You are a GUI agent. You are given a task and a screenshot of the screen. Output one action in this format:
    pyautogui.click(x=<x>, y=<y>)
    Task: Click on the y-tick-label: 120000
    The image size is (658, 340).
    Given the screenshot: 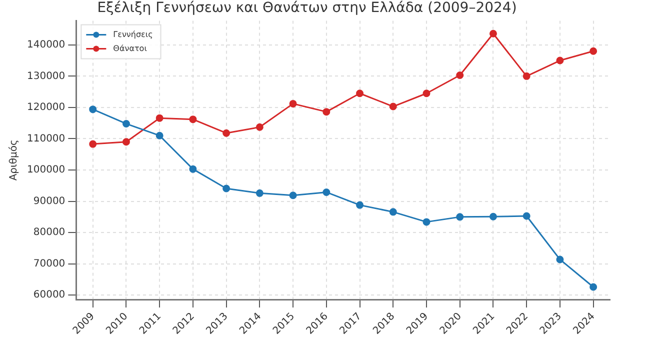 What is the action you would take?
    pyautogui.click(x=46, y=108)
    